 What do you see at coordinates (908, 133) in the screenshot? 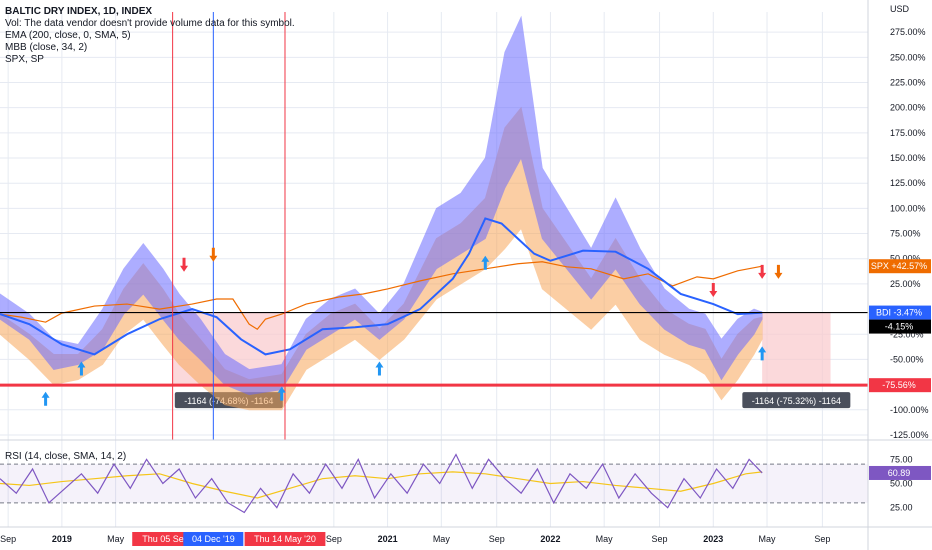
I see `y-tick-label: 175.00%` at bounding box center [908, 133].